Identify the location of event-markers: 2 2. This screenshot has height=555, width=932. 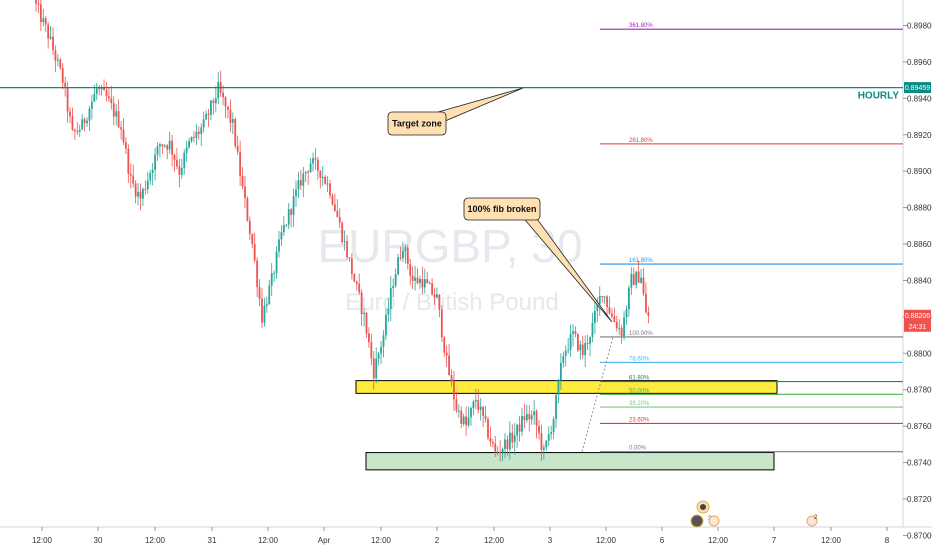
(754, 514).